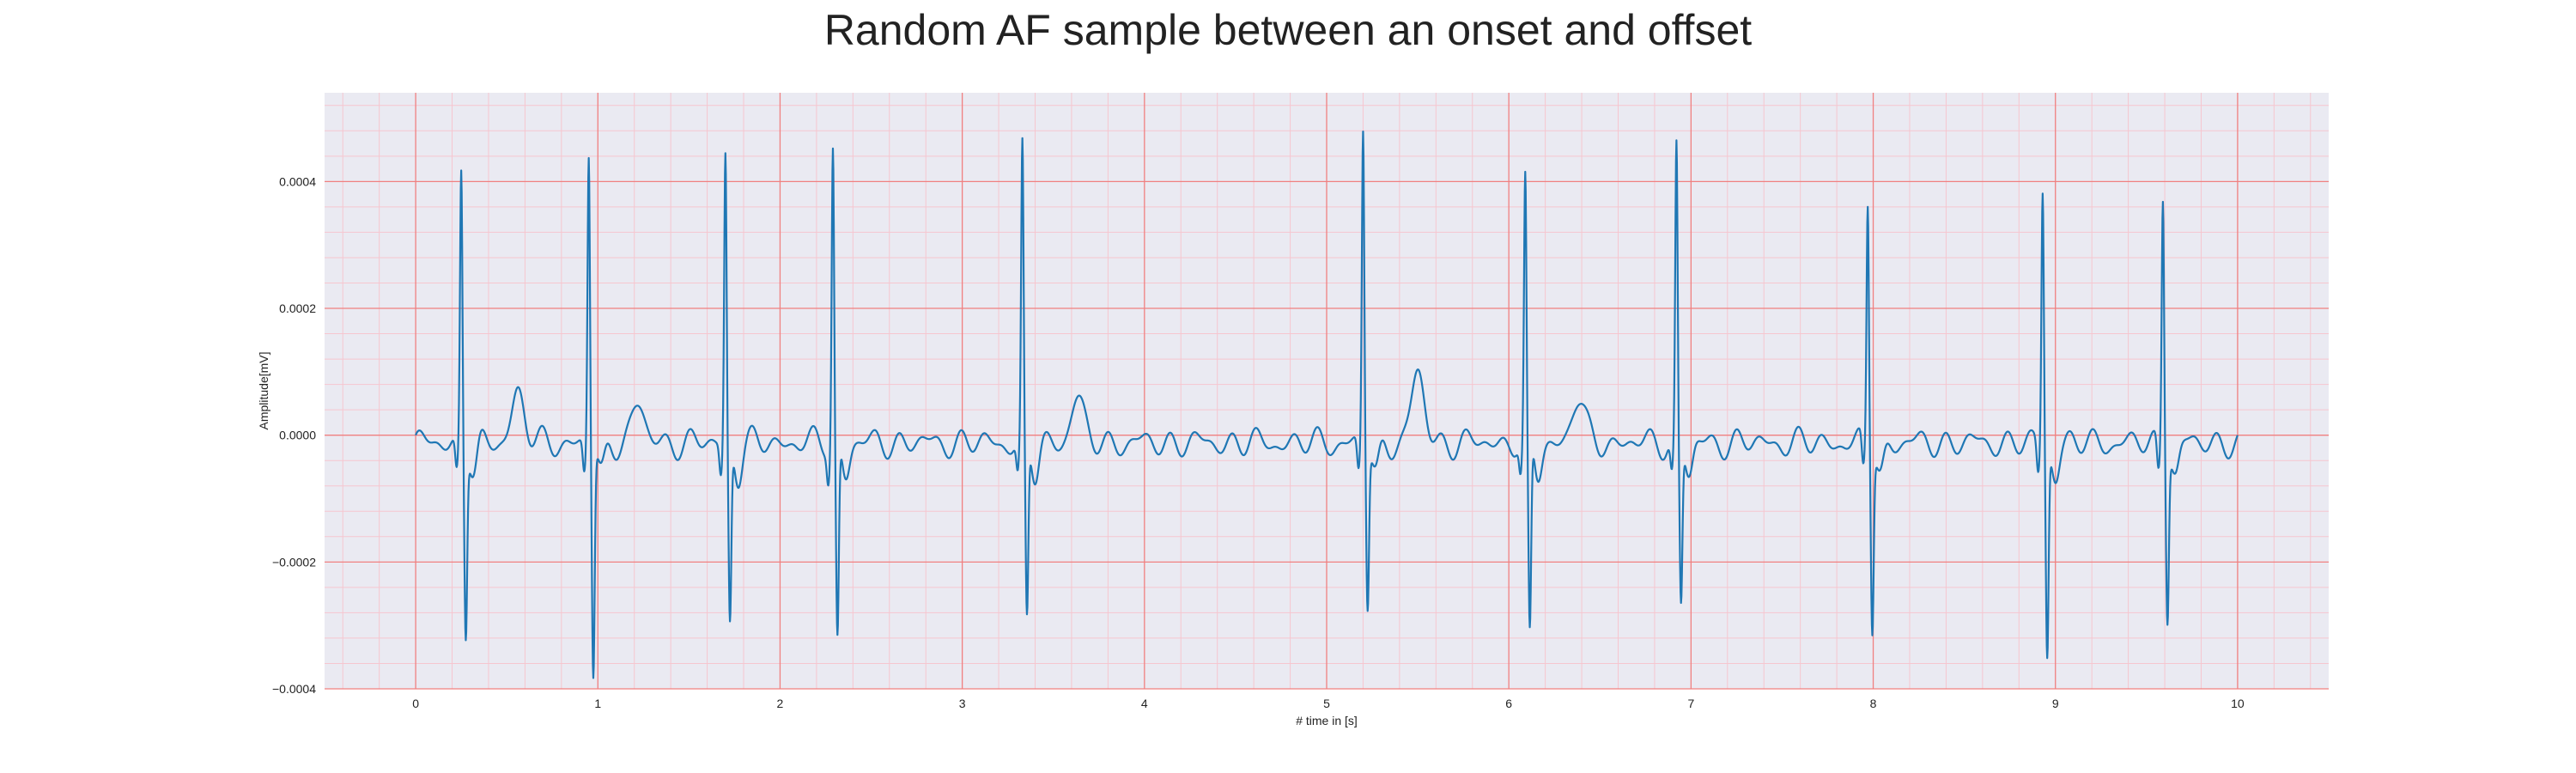  Describe the element at coordinates (597, 703) in the screenshot. I see `x-tick-label: 1` at that location.